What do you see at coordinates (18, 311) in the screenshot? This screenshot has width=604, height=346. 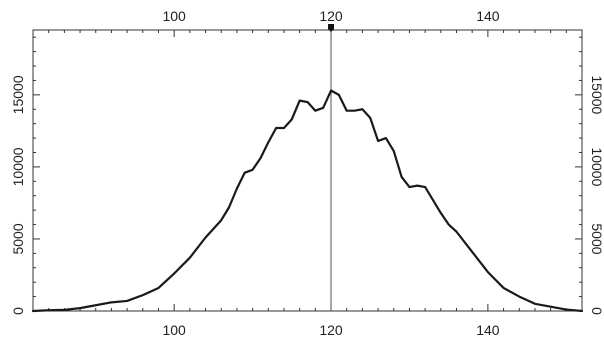 I see `y-tick-label-left: 0` at bounding box center [18, 311].